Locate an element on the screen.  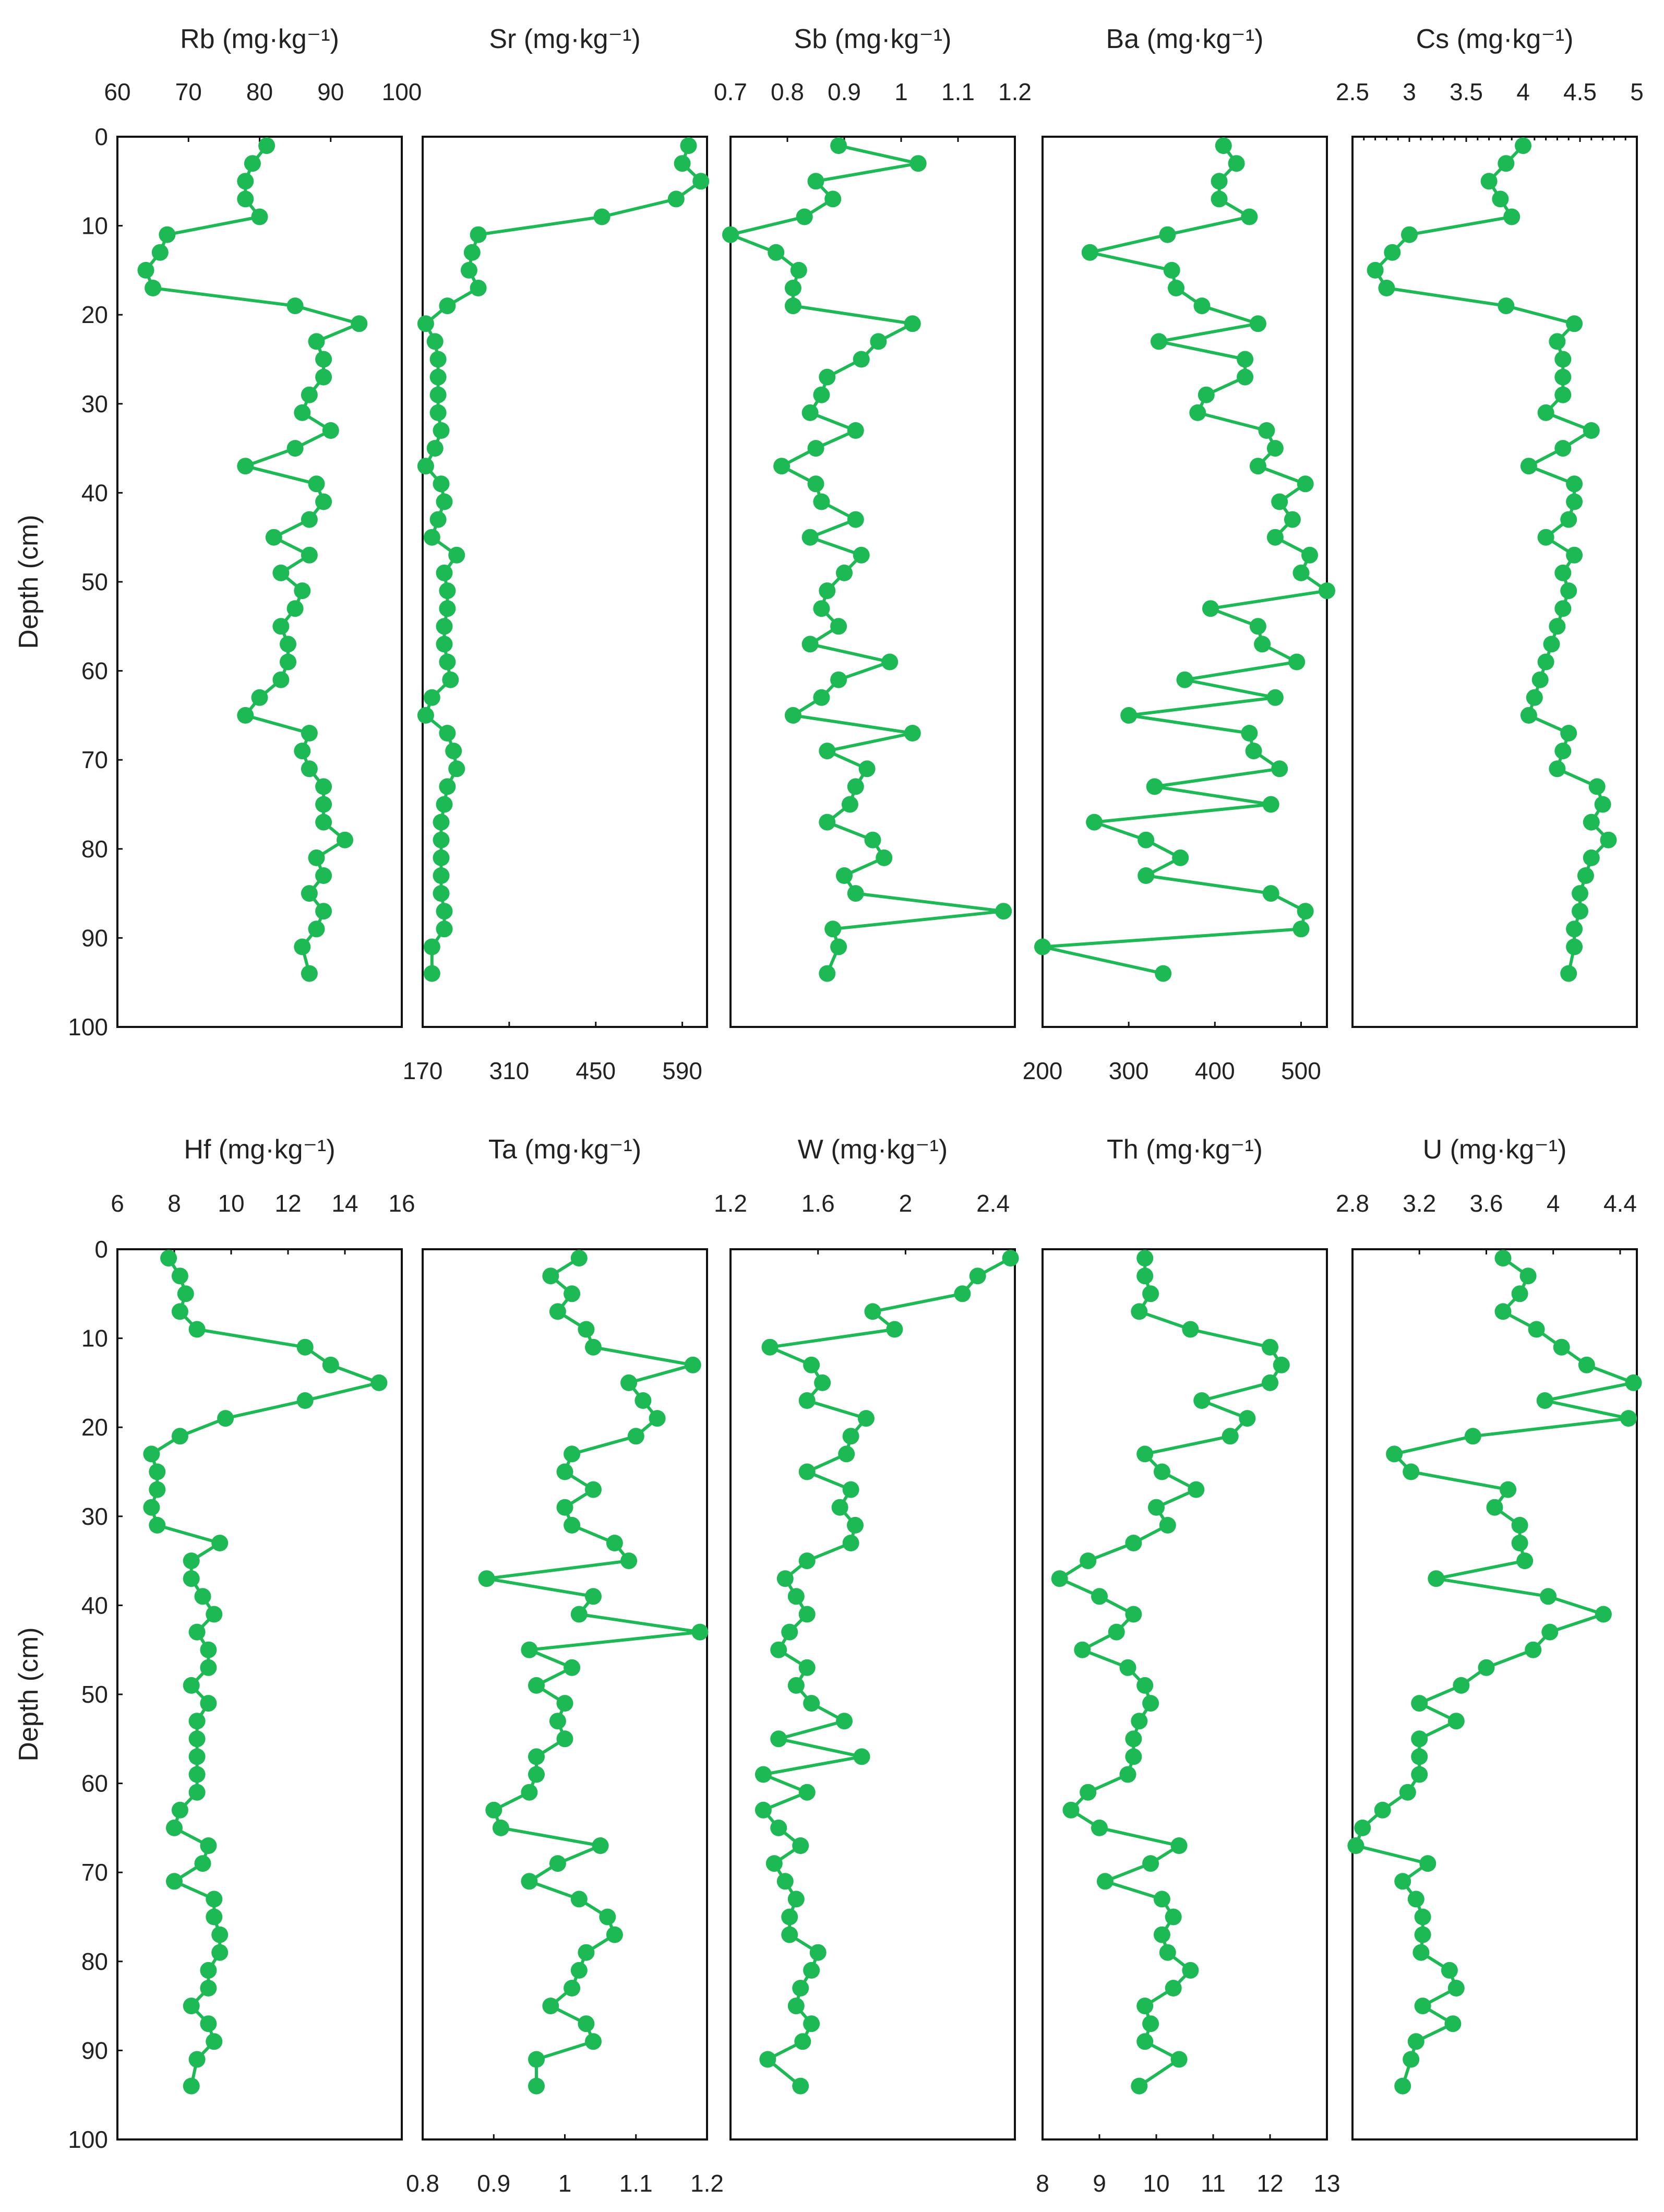
plot-frame is located at coordinates (873, 1695).